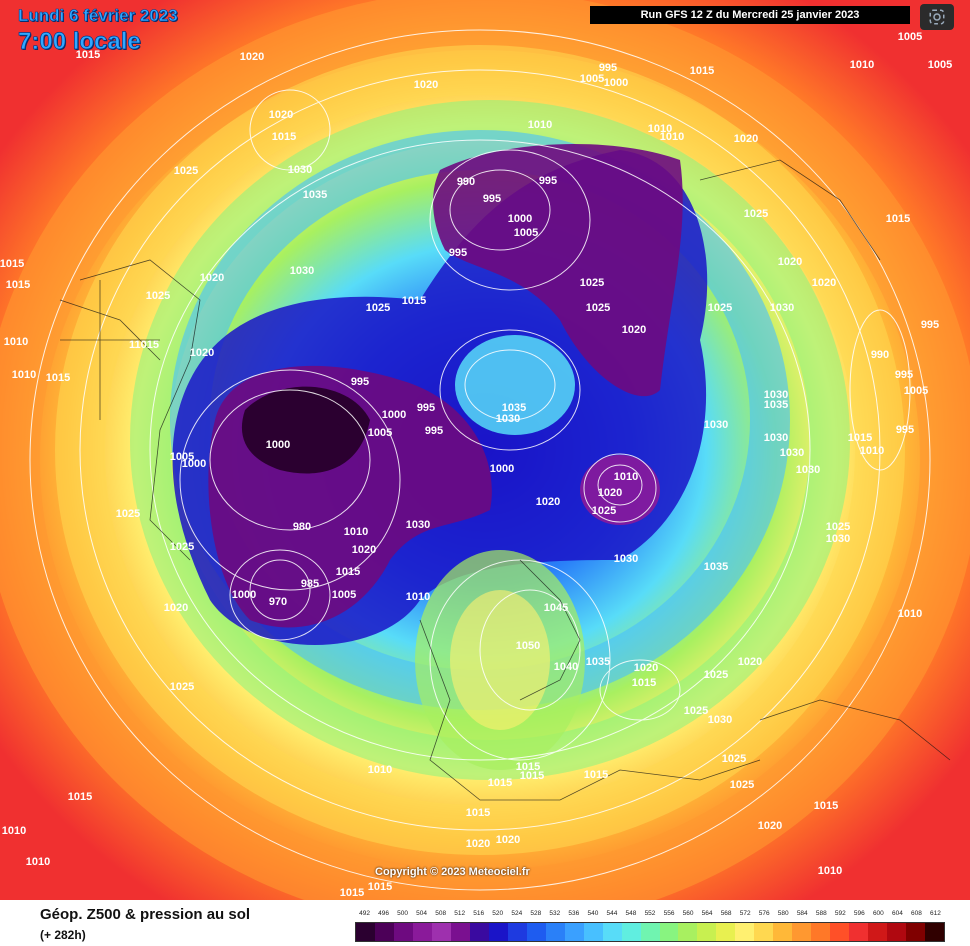 The image size is (970, 946). Describe the element at coordinates (880, 355) in the screenshot. I see `pressure-label: 990` at that location.